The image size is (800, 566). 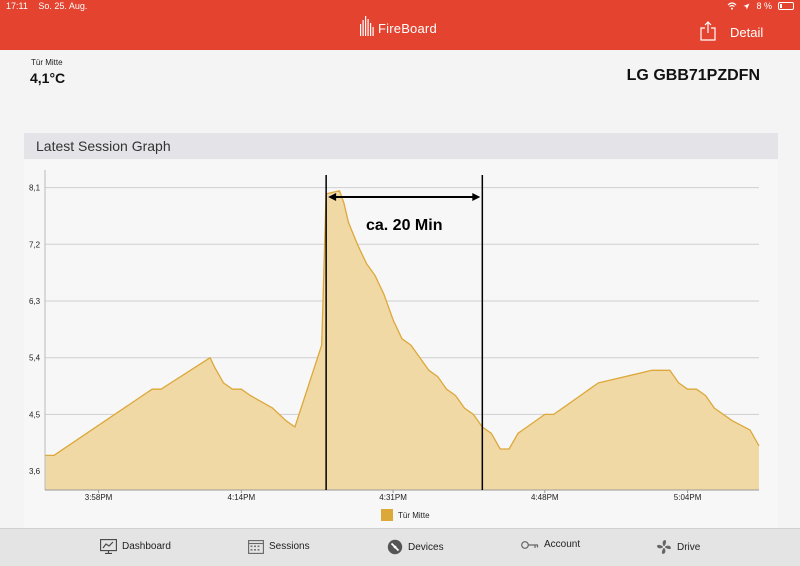 I want to click on status-bar-right: 8 %, so click(x=760, y=6).